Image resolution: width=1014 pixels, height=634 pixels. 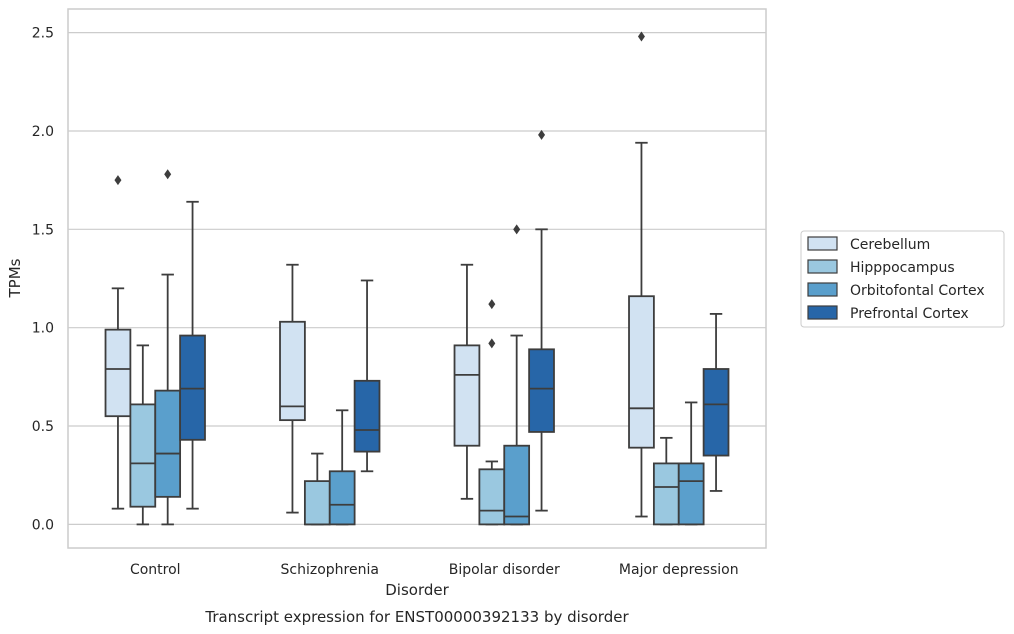 What do you see at coordinates (43, 427) in the screenshot?
I see `y-tick-label: 0.5` at bounding box center [43, 427].